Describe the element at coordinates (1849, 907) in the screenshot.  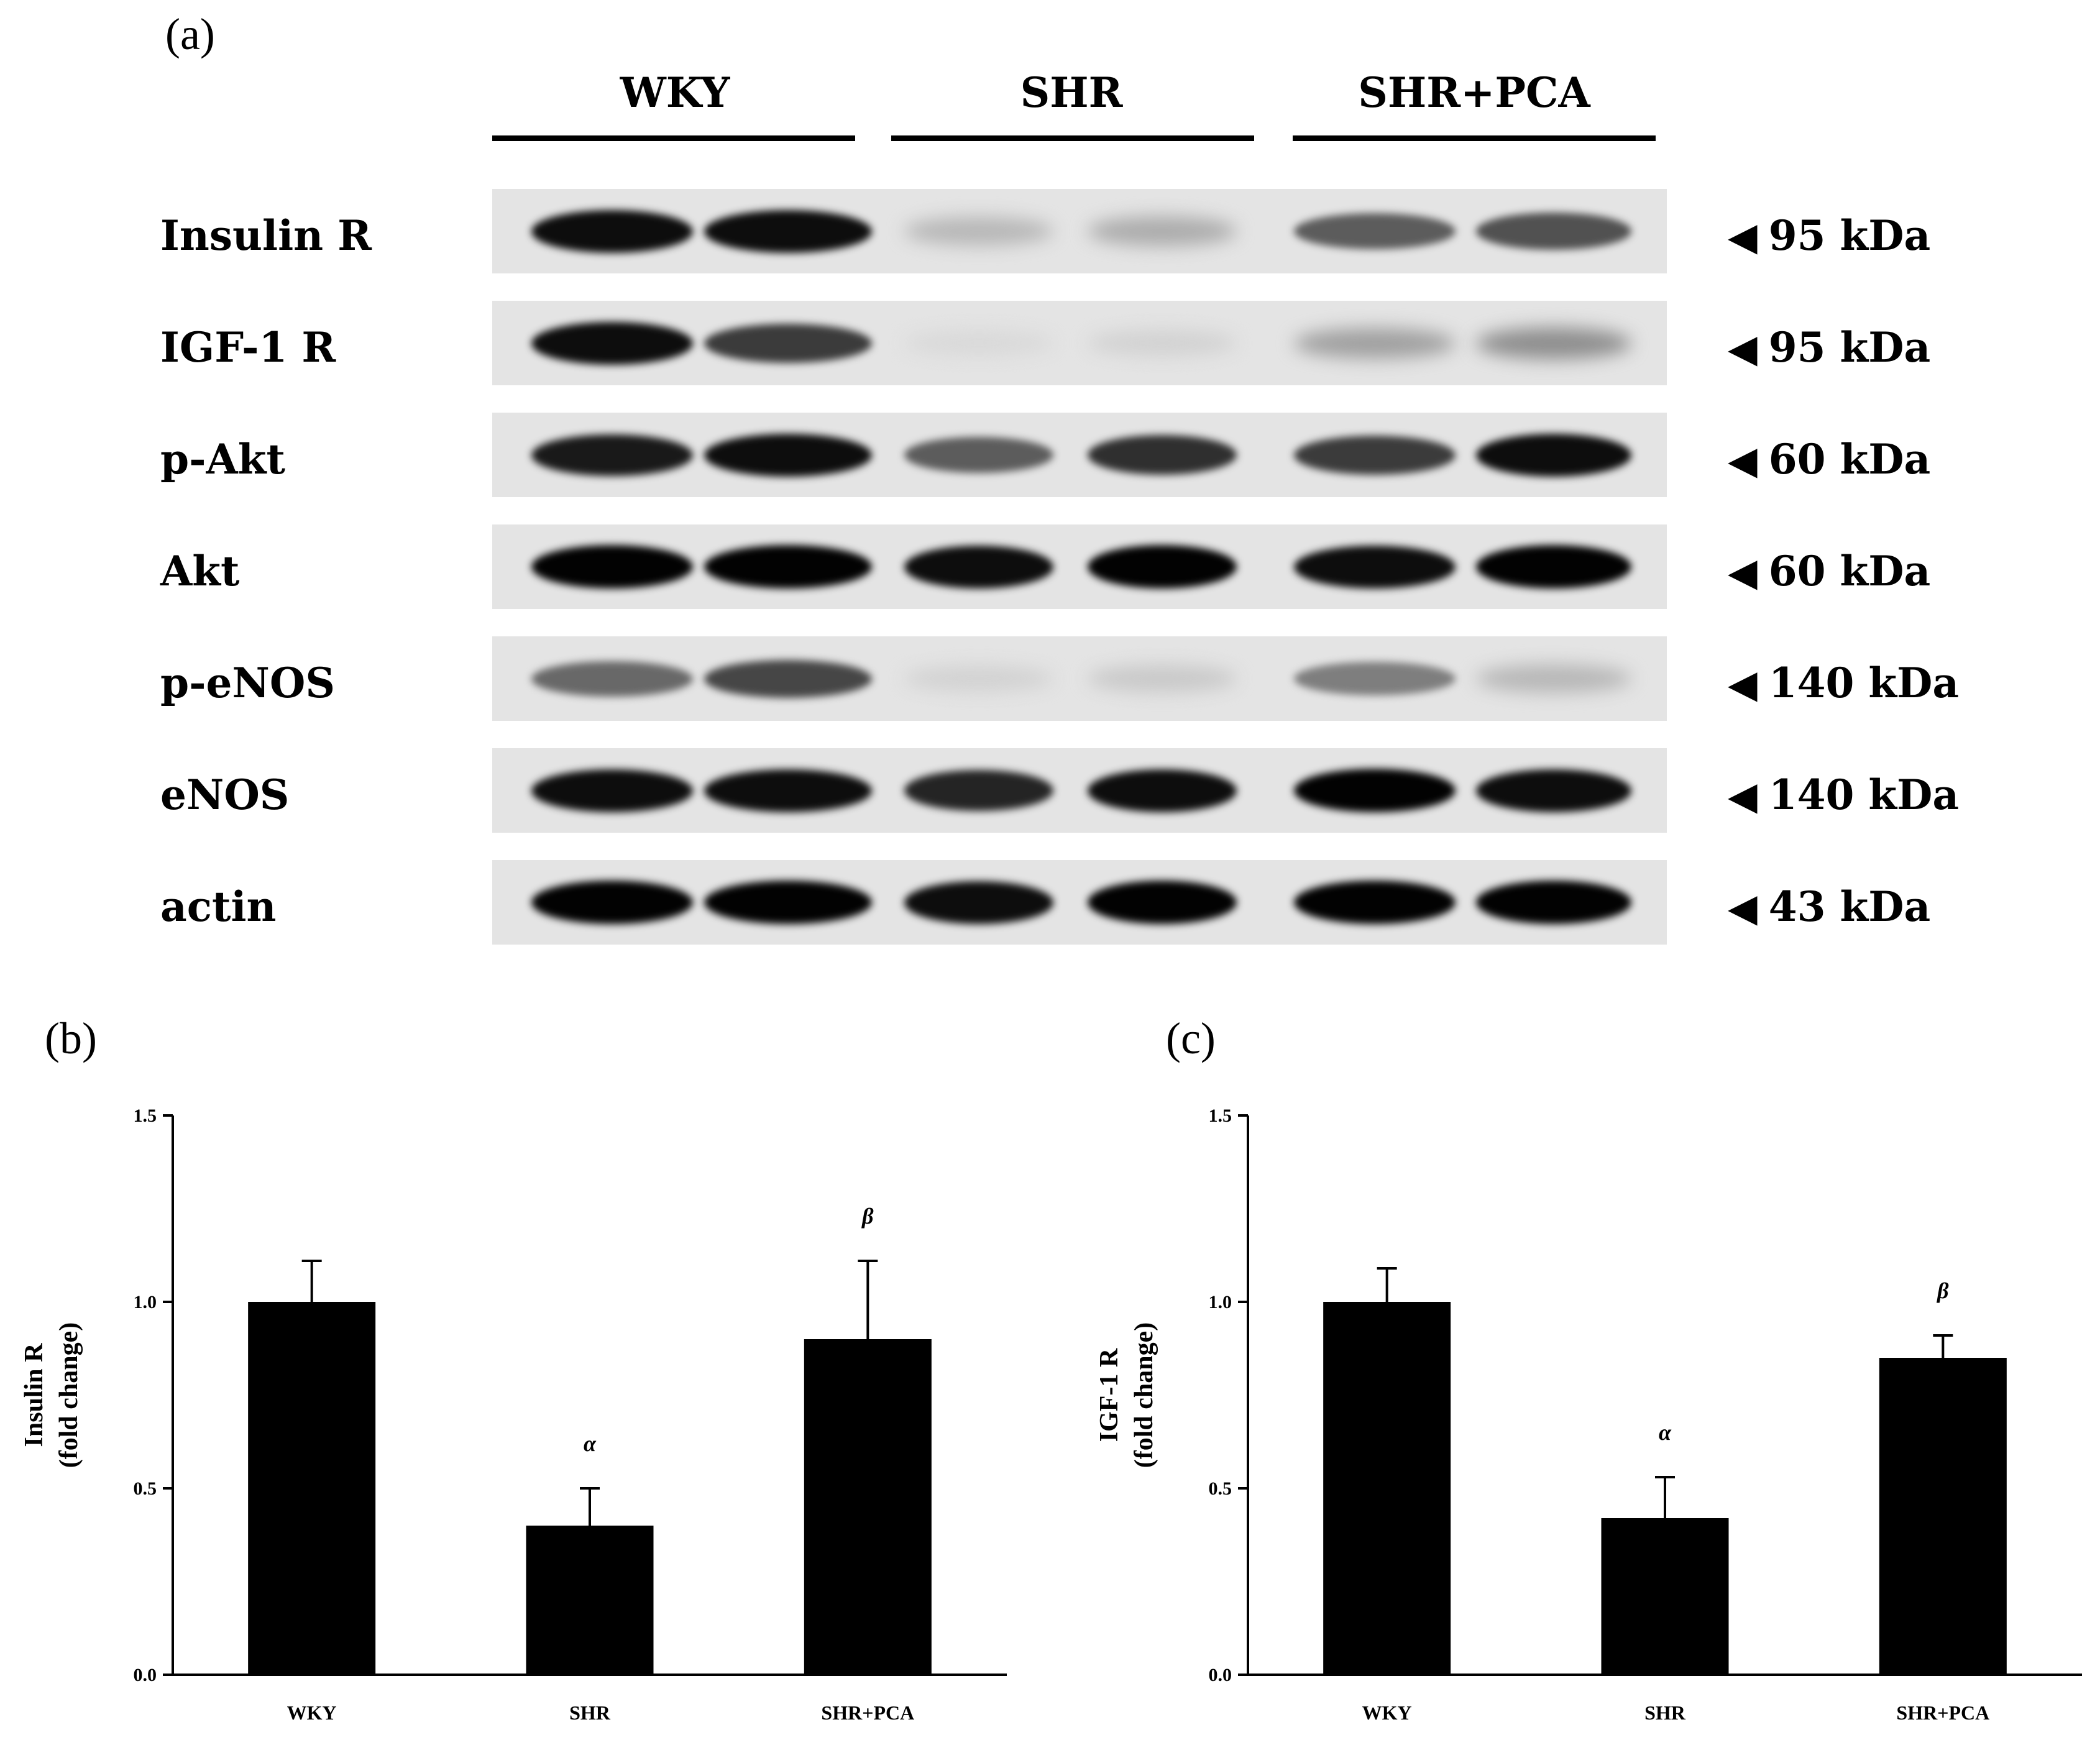
I see `molecular-weight-text: 43 kDa` at that location.